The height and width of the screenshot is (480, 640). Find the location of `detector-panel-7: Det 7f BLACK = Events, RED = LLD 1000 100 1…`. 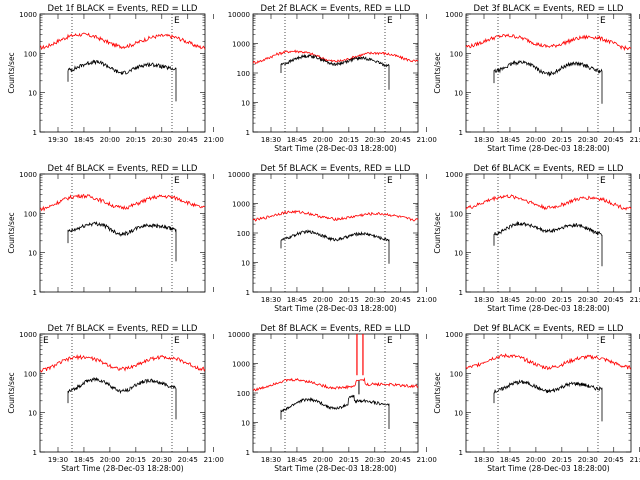

detector-panel-7: Det 7f BLACK = Events, RED = LLD 1000 100 1… is located at coordinates (115, 398).